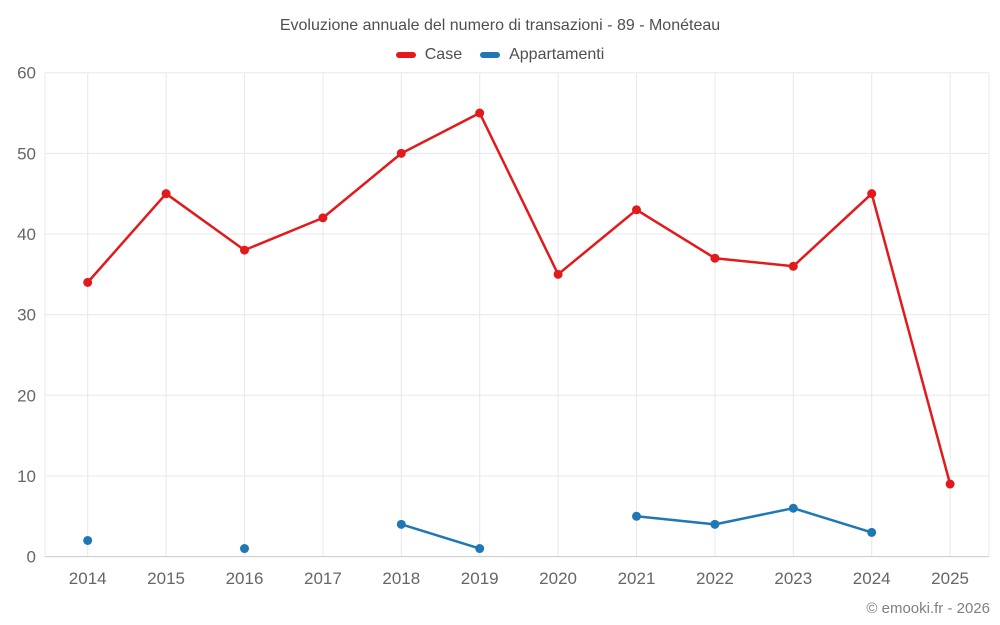 The image size is (1000, 625). What do you see at coordinates (26, 476) in the screenshot?
I see `y-tick-label: 10` at bounding box center [26, 476].